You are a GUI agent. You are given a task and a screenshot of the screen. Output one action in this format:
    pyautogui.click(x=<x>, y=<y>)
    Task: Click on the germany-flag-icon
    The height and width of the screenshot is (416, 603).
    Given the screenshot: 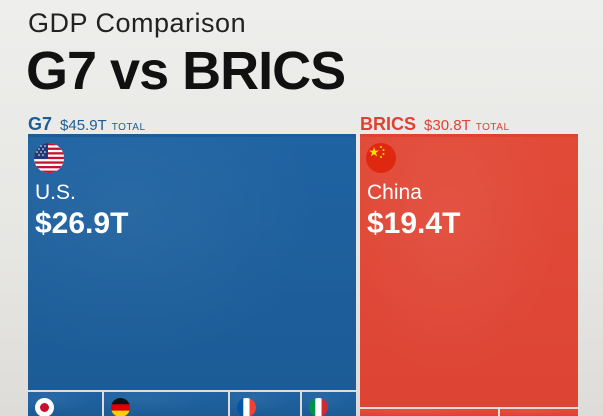 What is the action you would take?
    pyautogui.click(x=120, y=407)
    